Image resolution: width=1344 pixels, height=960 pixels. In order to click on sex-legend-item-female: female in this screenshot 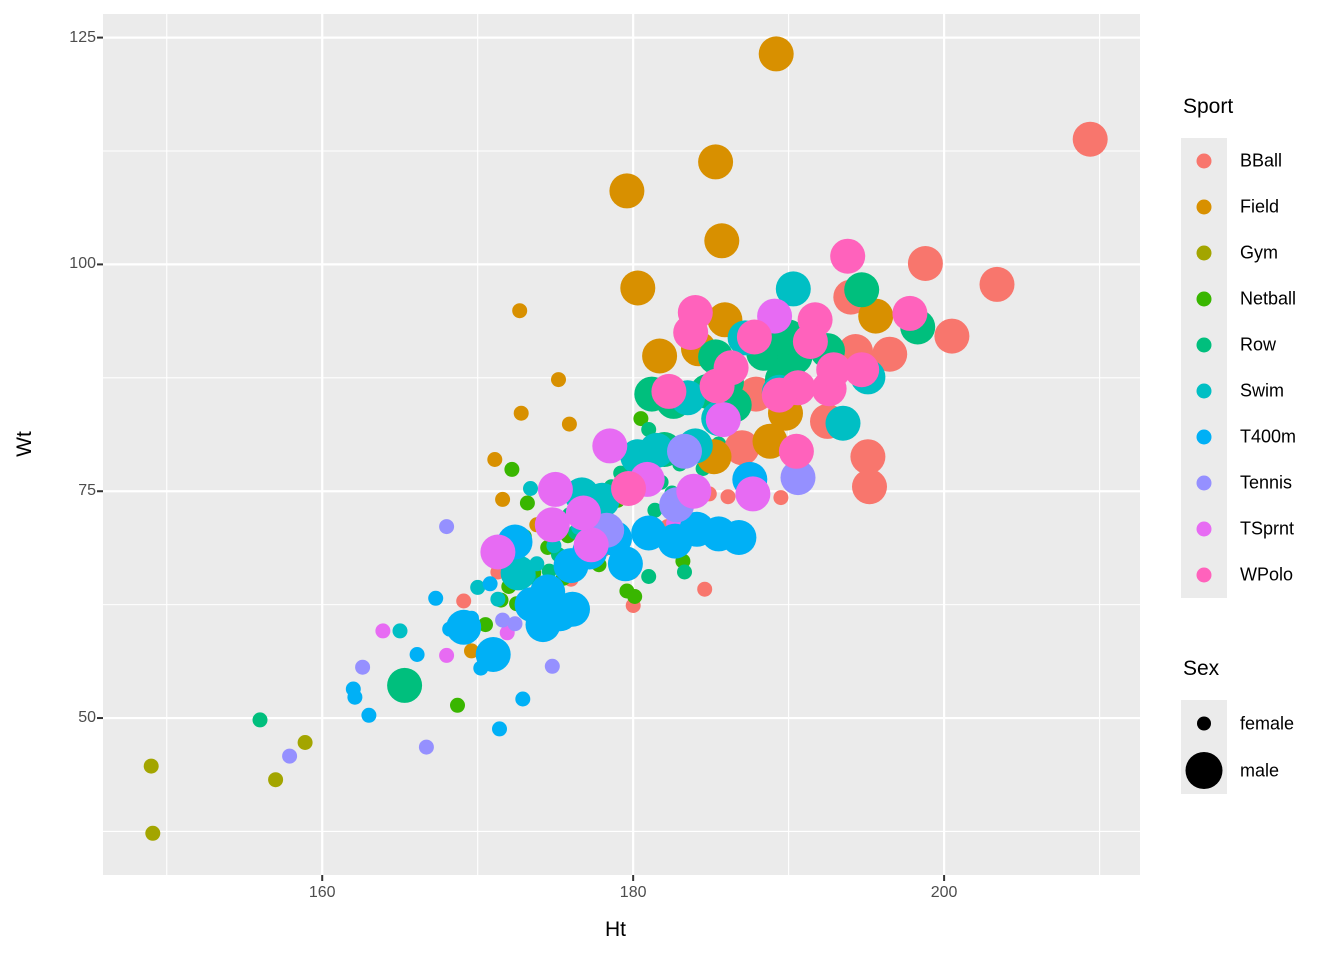, I will do `click(1262, 723)`.